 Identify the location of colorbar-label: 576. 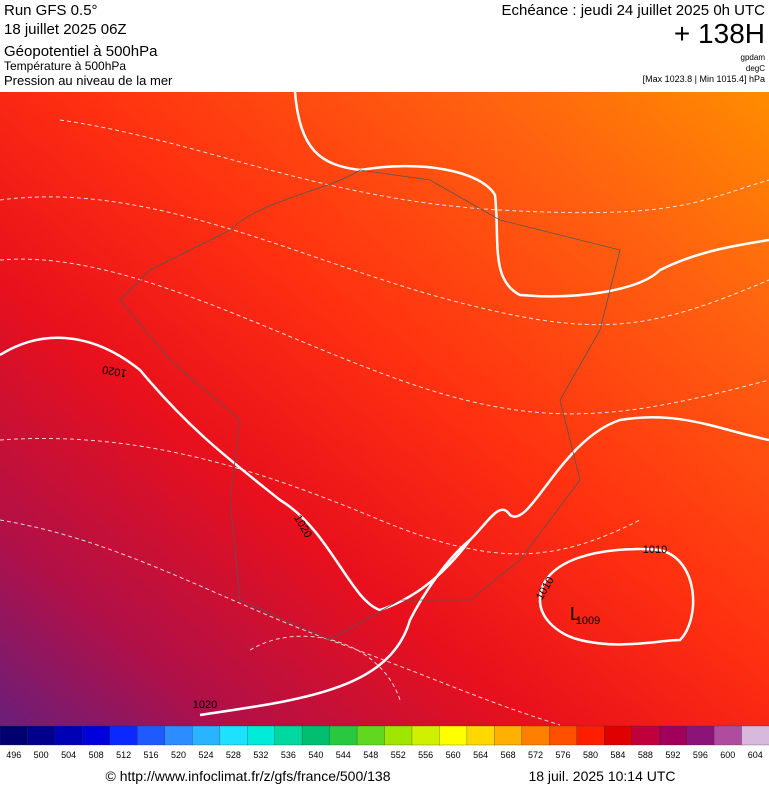
(563, 755).